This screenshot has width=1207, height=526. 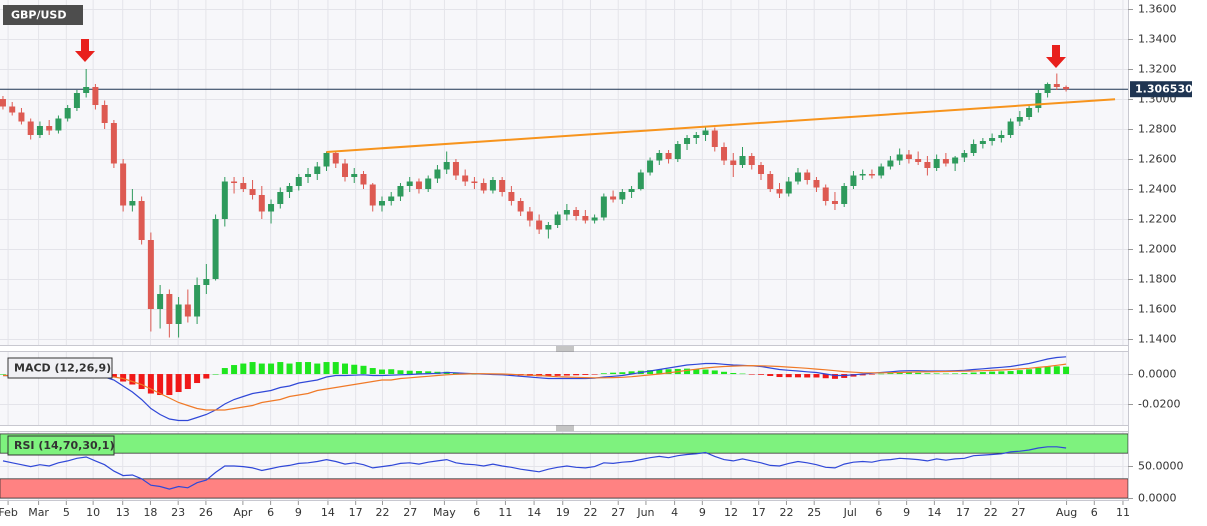 I want to click on indicator-label-box, so click(x=60, y=368).